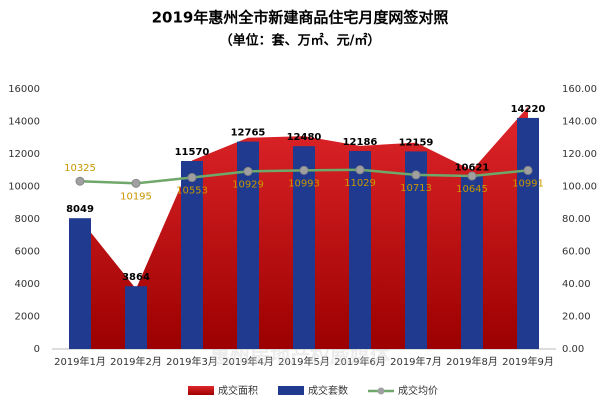  What do you see at coordinates (416, 142) in the screenshot?
I see `bar-label: 12159` at bounding box center [416, 142].